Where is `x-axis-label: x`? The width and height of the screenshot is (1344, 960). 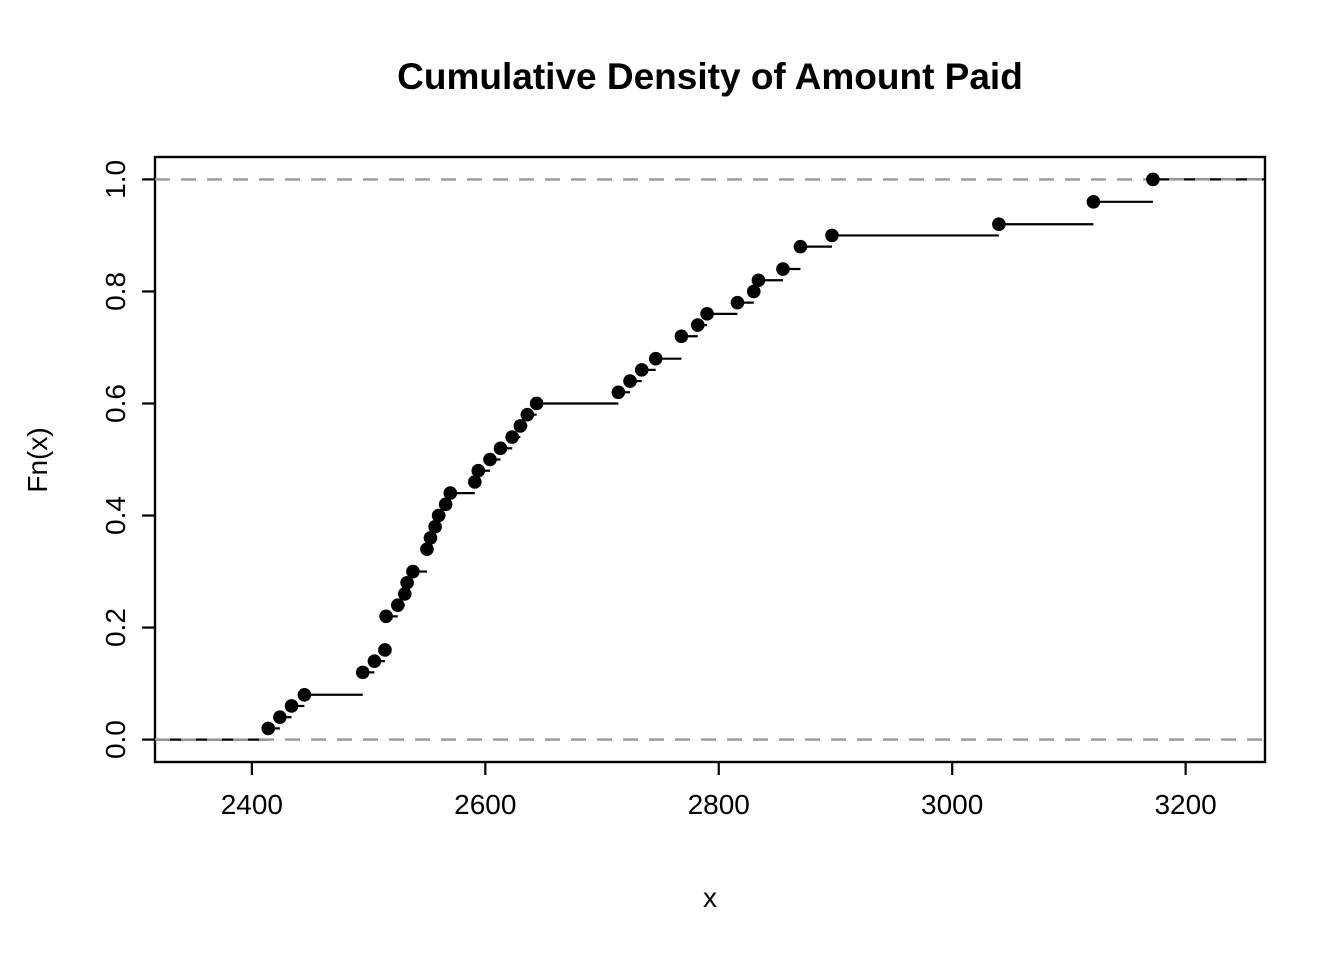
x-axis-label: x is located at coordinates (710, 897).